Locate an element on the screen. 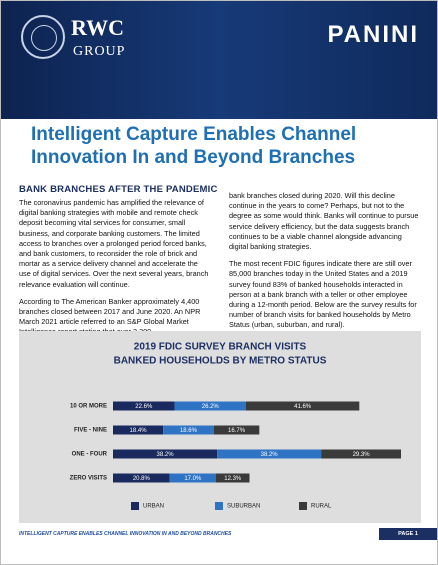 This screenshot has height=565, width=438. section-heading: BANK BRANCHES AFTER THE PANDEMIC is located at coordinates (118, 189).